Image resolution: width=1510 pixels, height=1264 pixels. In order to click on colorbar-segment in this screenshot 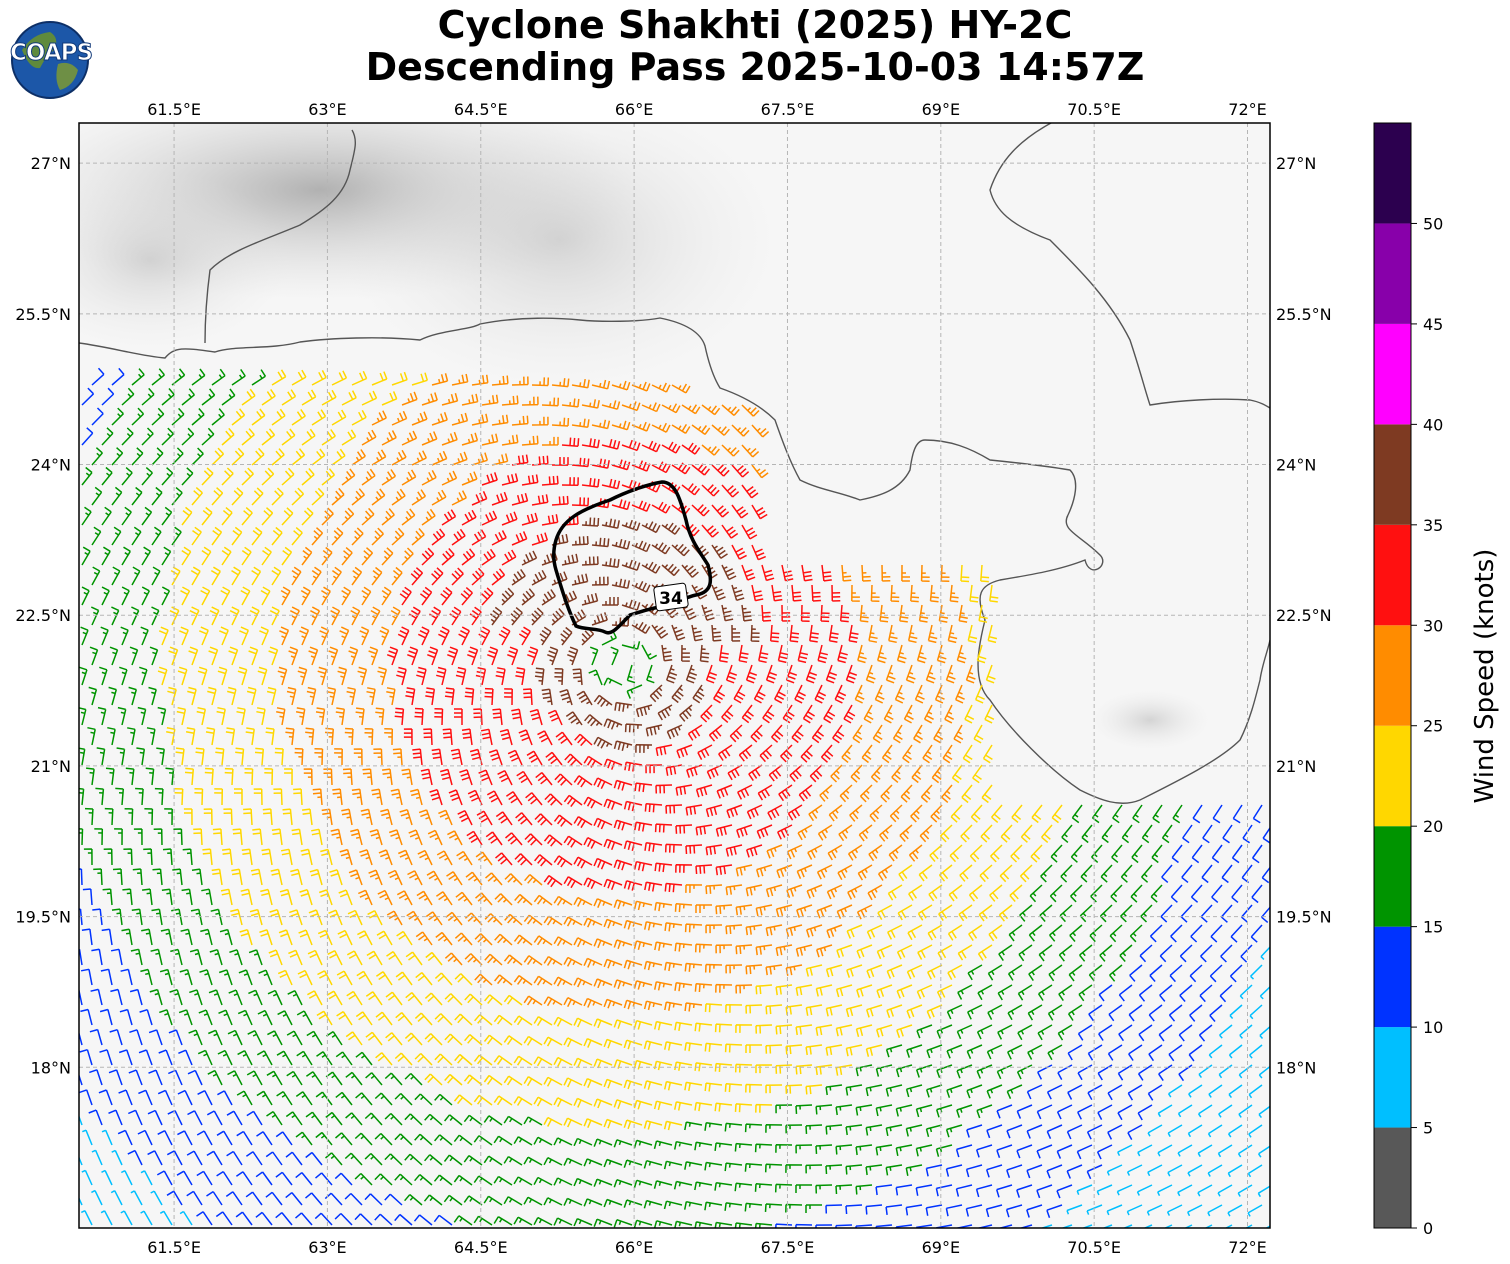, I will do `click(1392, 1177)`.